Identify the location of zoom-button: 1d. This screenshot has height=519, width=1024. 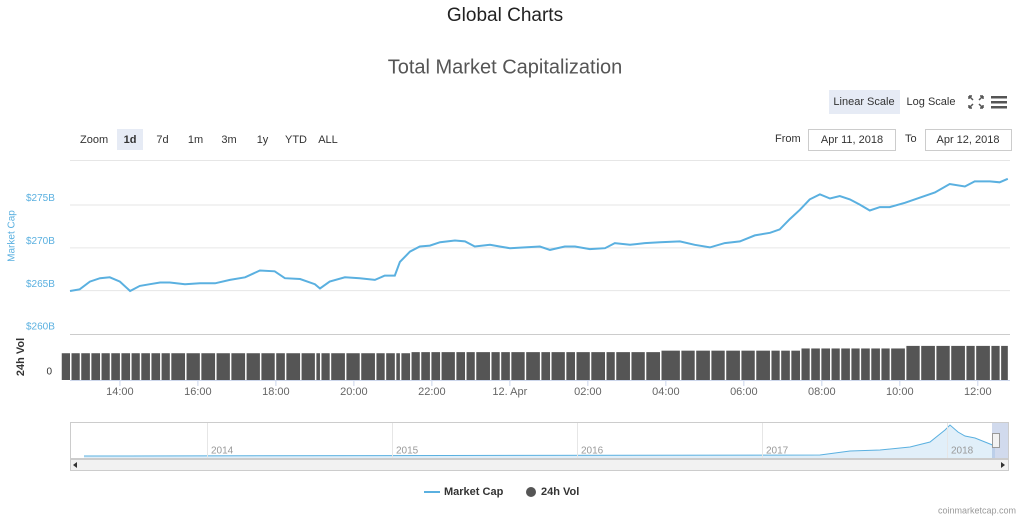
(130, 140).